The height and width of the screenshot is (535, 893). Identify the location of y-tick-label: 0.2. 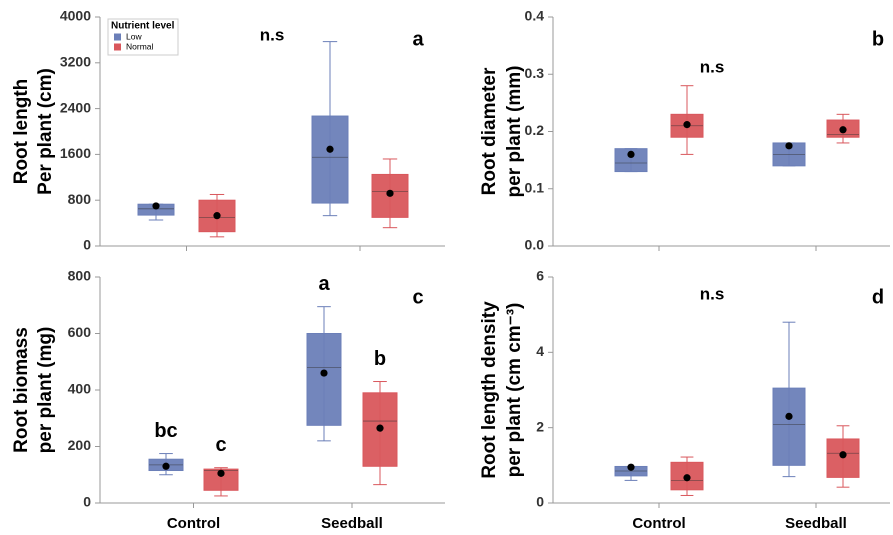
(535, 130).